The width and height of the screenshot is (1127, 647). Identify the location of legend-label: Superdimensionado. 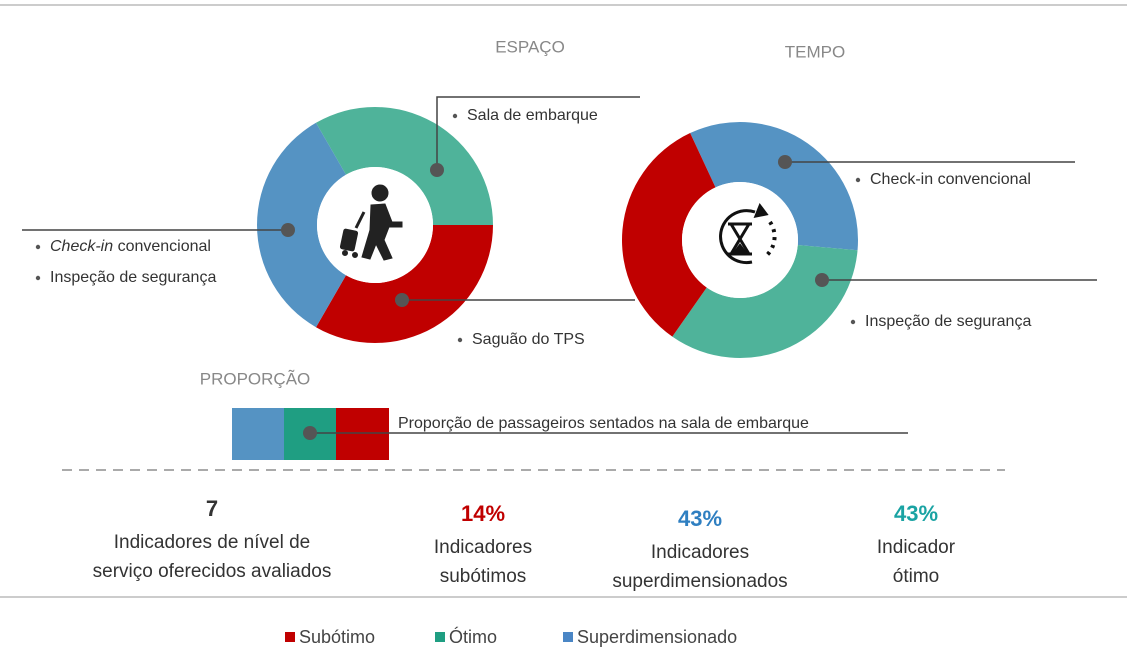
(657, 637).